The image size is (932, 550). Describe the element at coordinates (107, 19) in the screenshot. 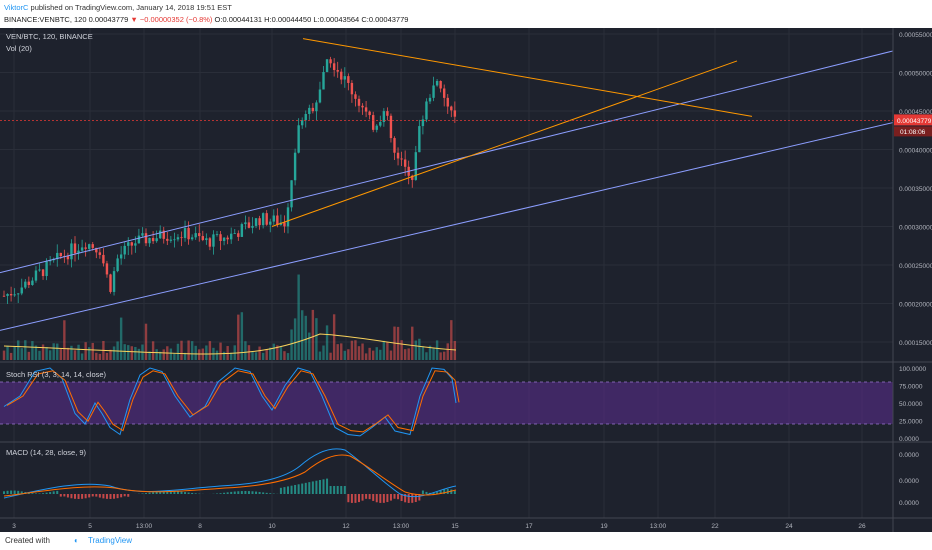

I see `last-price: 0.00043779` at that location.